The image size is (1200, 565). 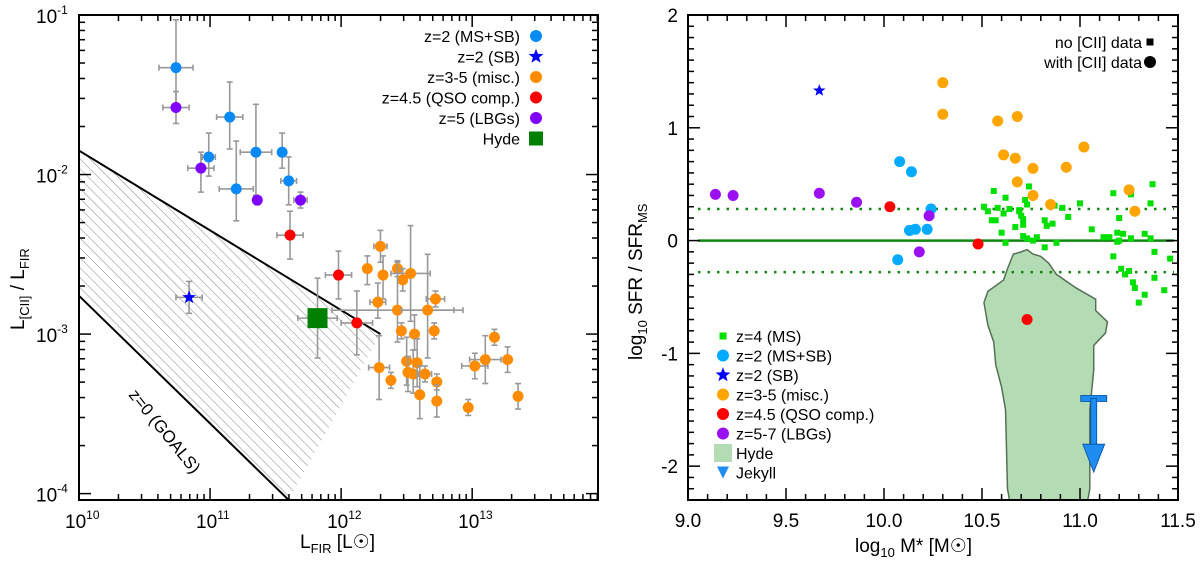 I want to click on x-axis-label-rest: M* [M☉], so click(x=933, y=546).